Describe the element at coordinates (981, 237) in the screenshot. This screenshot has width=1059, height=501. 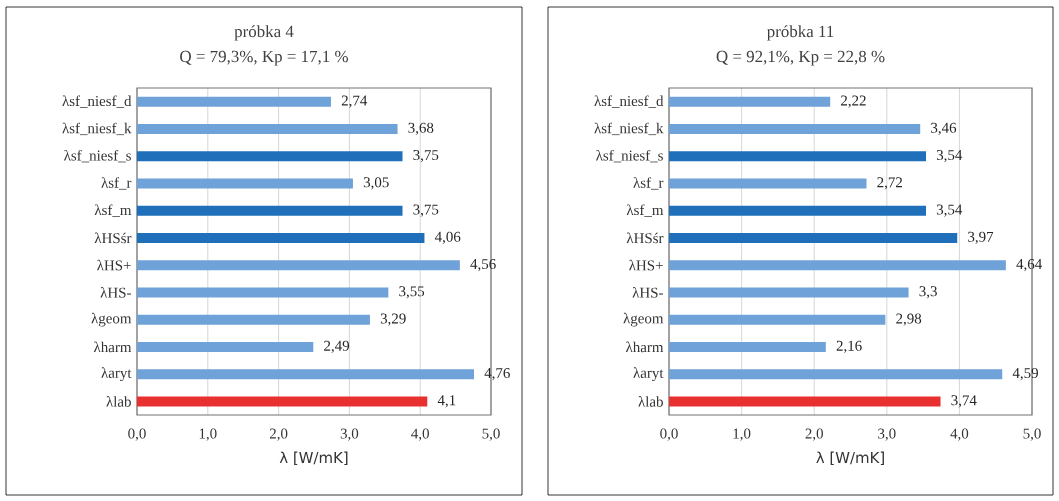
I see `data-label: 3,97` at that location.